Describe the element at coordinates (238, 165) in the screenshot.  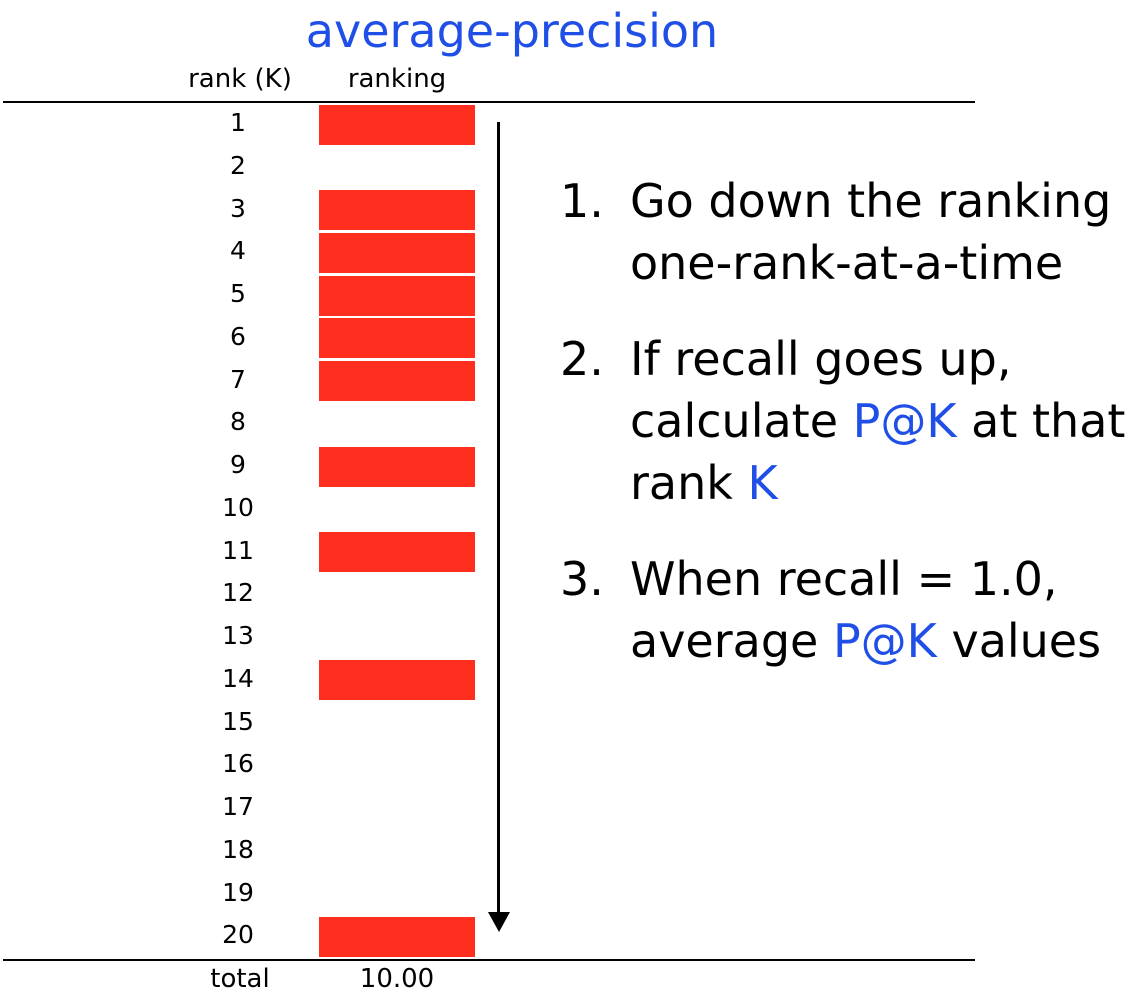
I see `rank-label: 2` at that location.